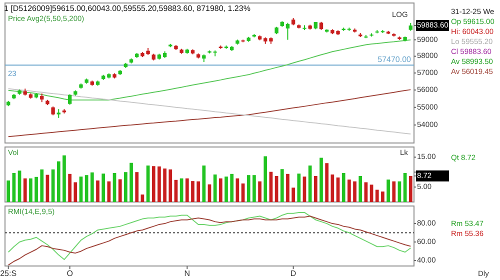 This screenshot has width=500, height=280. Describe the element at coordinates (8, 273) in the screenshot. I see `x-tick-label: 25:S` at that location.